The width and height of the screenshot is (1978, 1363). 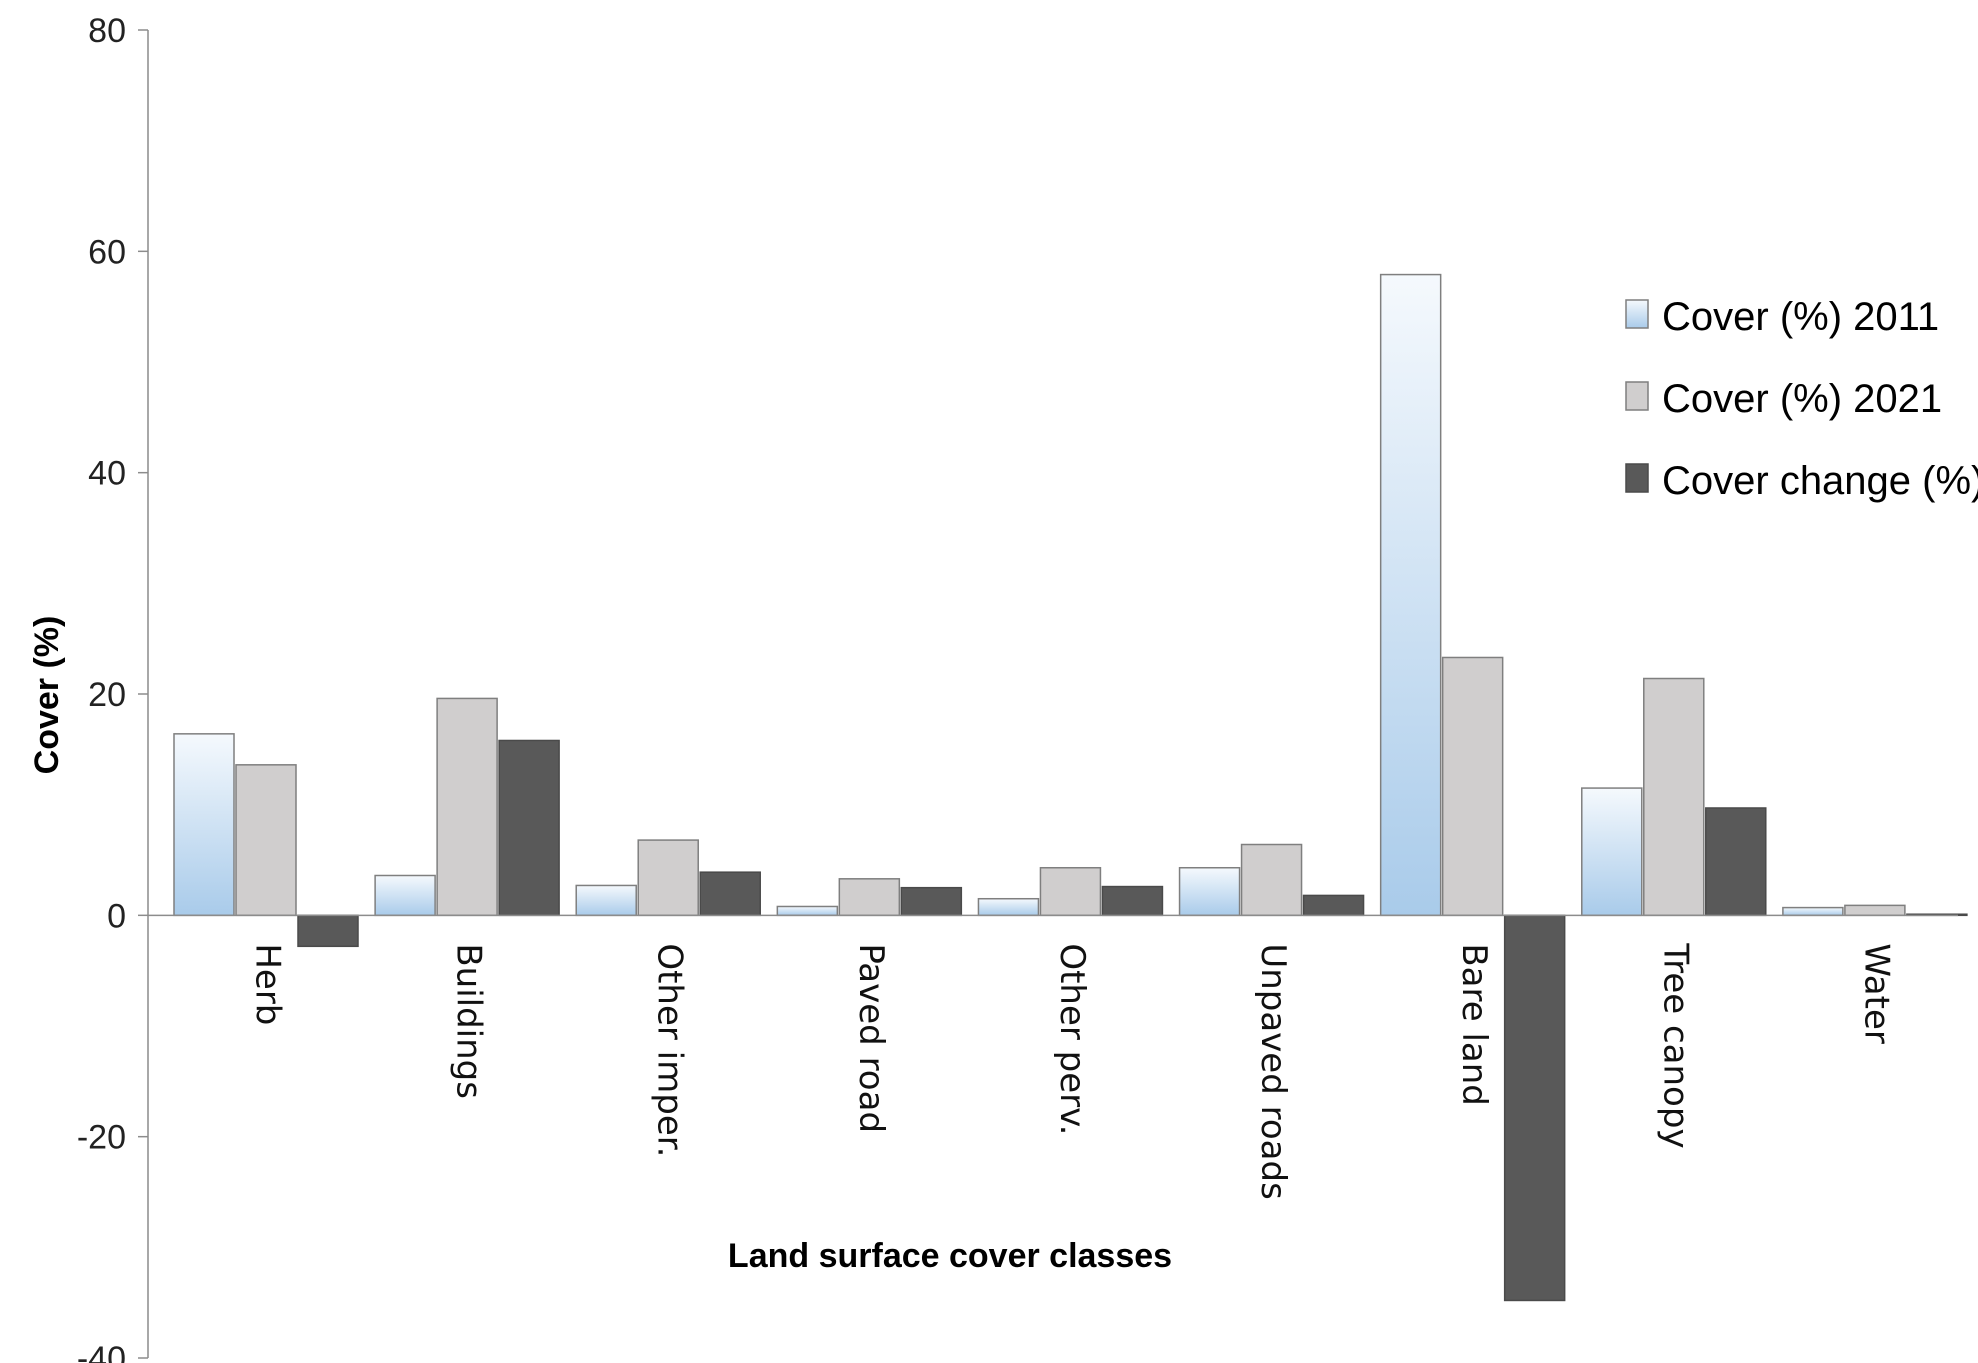 I want to click on legend-label: Cover (%) 2021, so click(x=1802, y=399).